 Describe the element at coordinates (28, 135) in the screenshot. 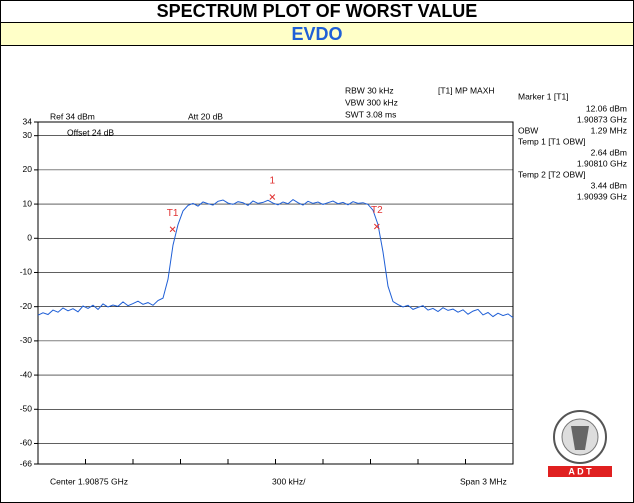

I see `y-tick-label: 30` at that location.